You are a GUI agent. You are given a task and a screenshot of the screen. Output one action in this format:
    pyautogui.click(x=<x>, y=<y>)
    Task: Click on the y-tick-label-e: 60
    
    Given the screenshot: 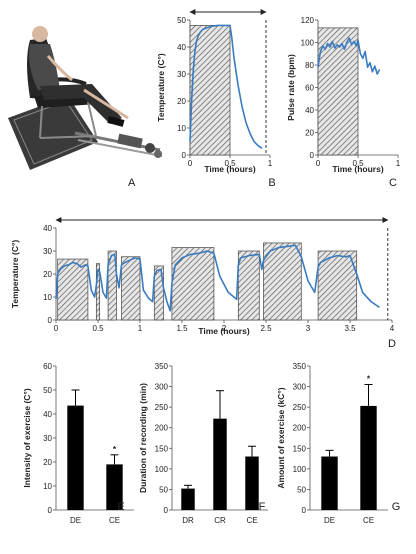 What is the action you would take?
    pyautogui.click(x=47, y=366)
    